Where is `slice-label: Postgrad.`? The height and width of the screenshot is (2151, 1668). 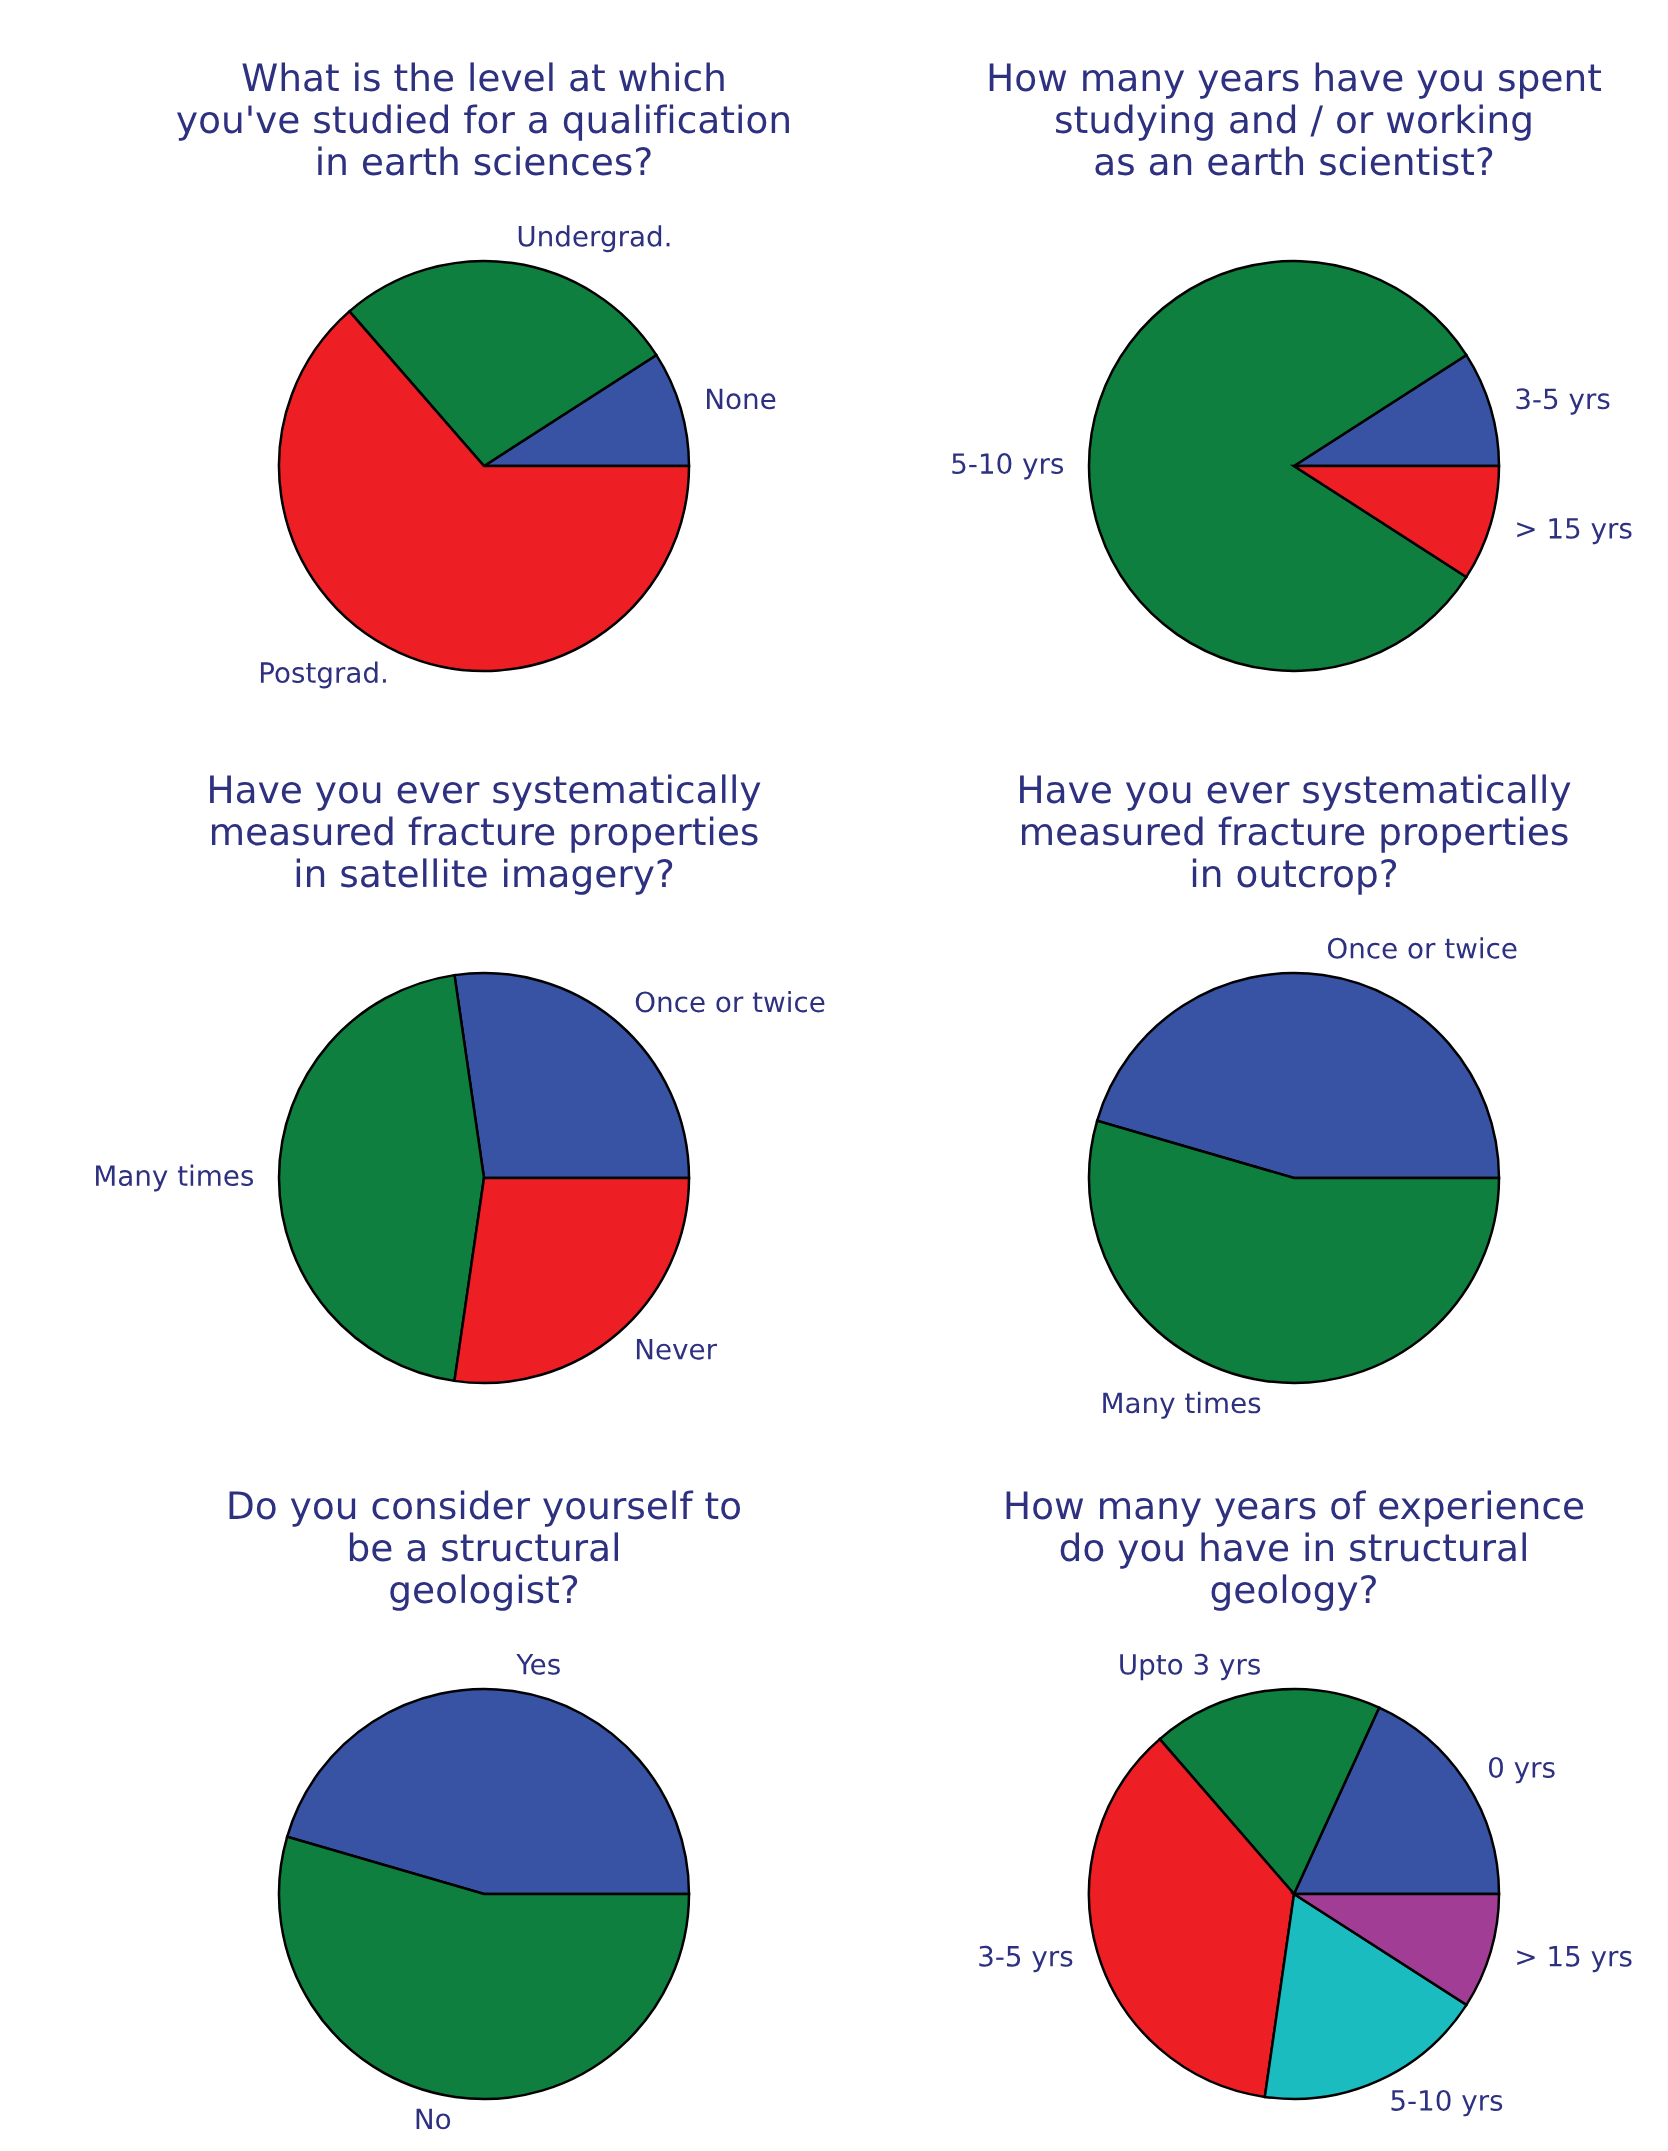 slice-label: Postgrad. is located at coordinates (323, 675).